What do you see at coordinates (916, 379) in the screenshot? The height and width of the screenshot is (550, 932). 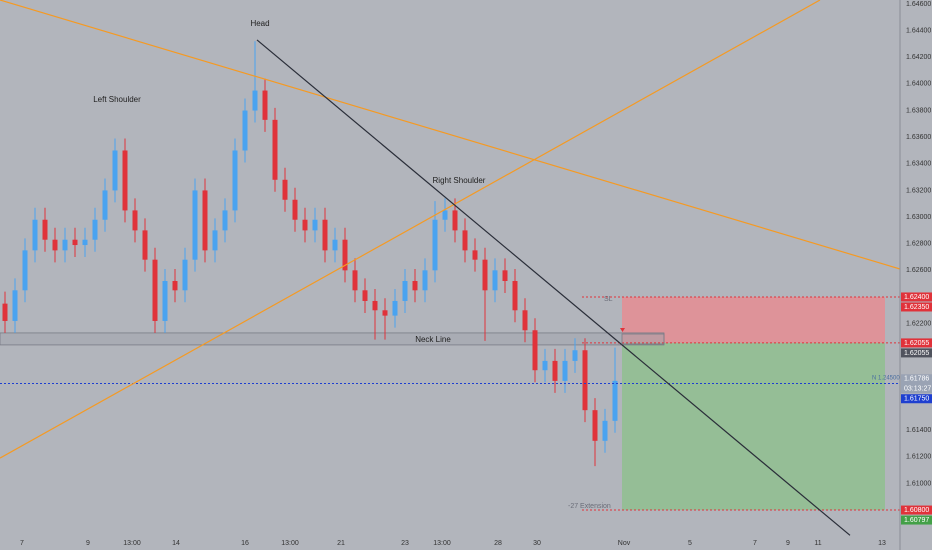 I see `price-label: 1.61786` at bounding box center [916, 379].